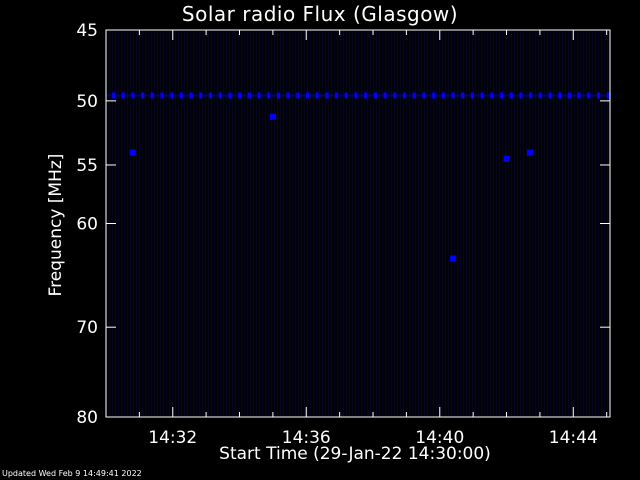 The image size is (640, 480). Describe the element at coordinates (56, 225) in the screenshot. I see `y-axis-label: Frequency [MHz]` at that location.